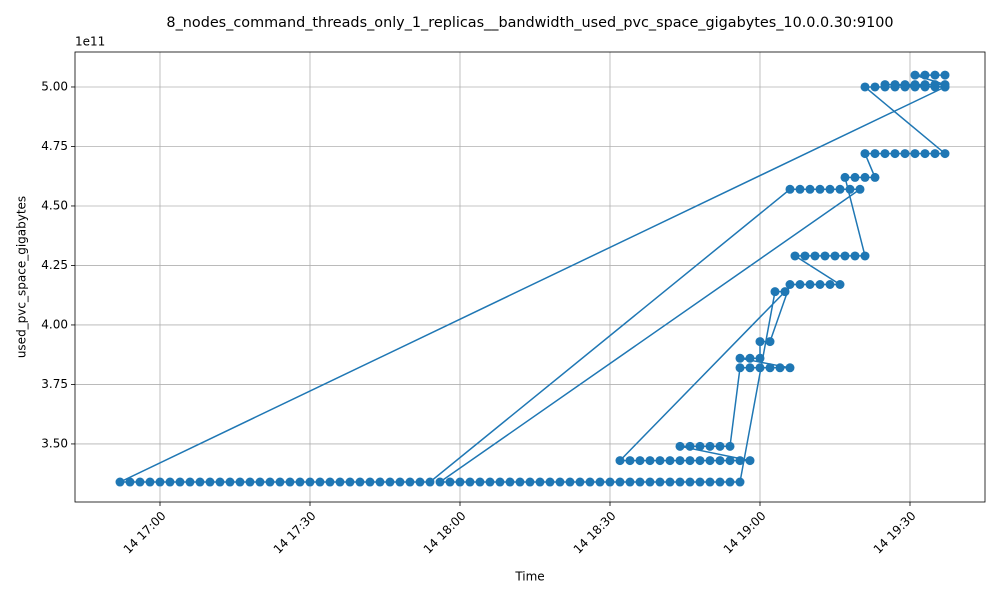 The height and width of the screenshot is (600, 1000). Describe the element at coordinates (529, 577) in the screenshot. I see `x-axis-label: Time` at that location.